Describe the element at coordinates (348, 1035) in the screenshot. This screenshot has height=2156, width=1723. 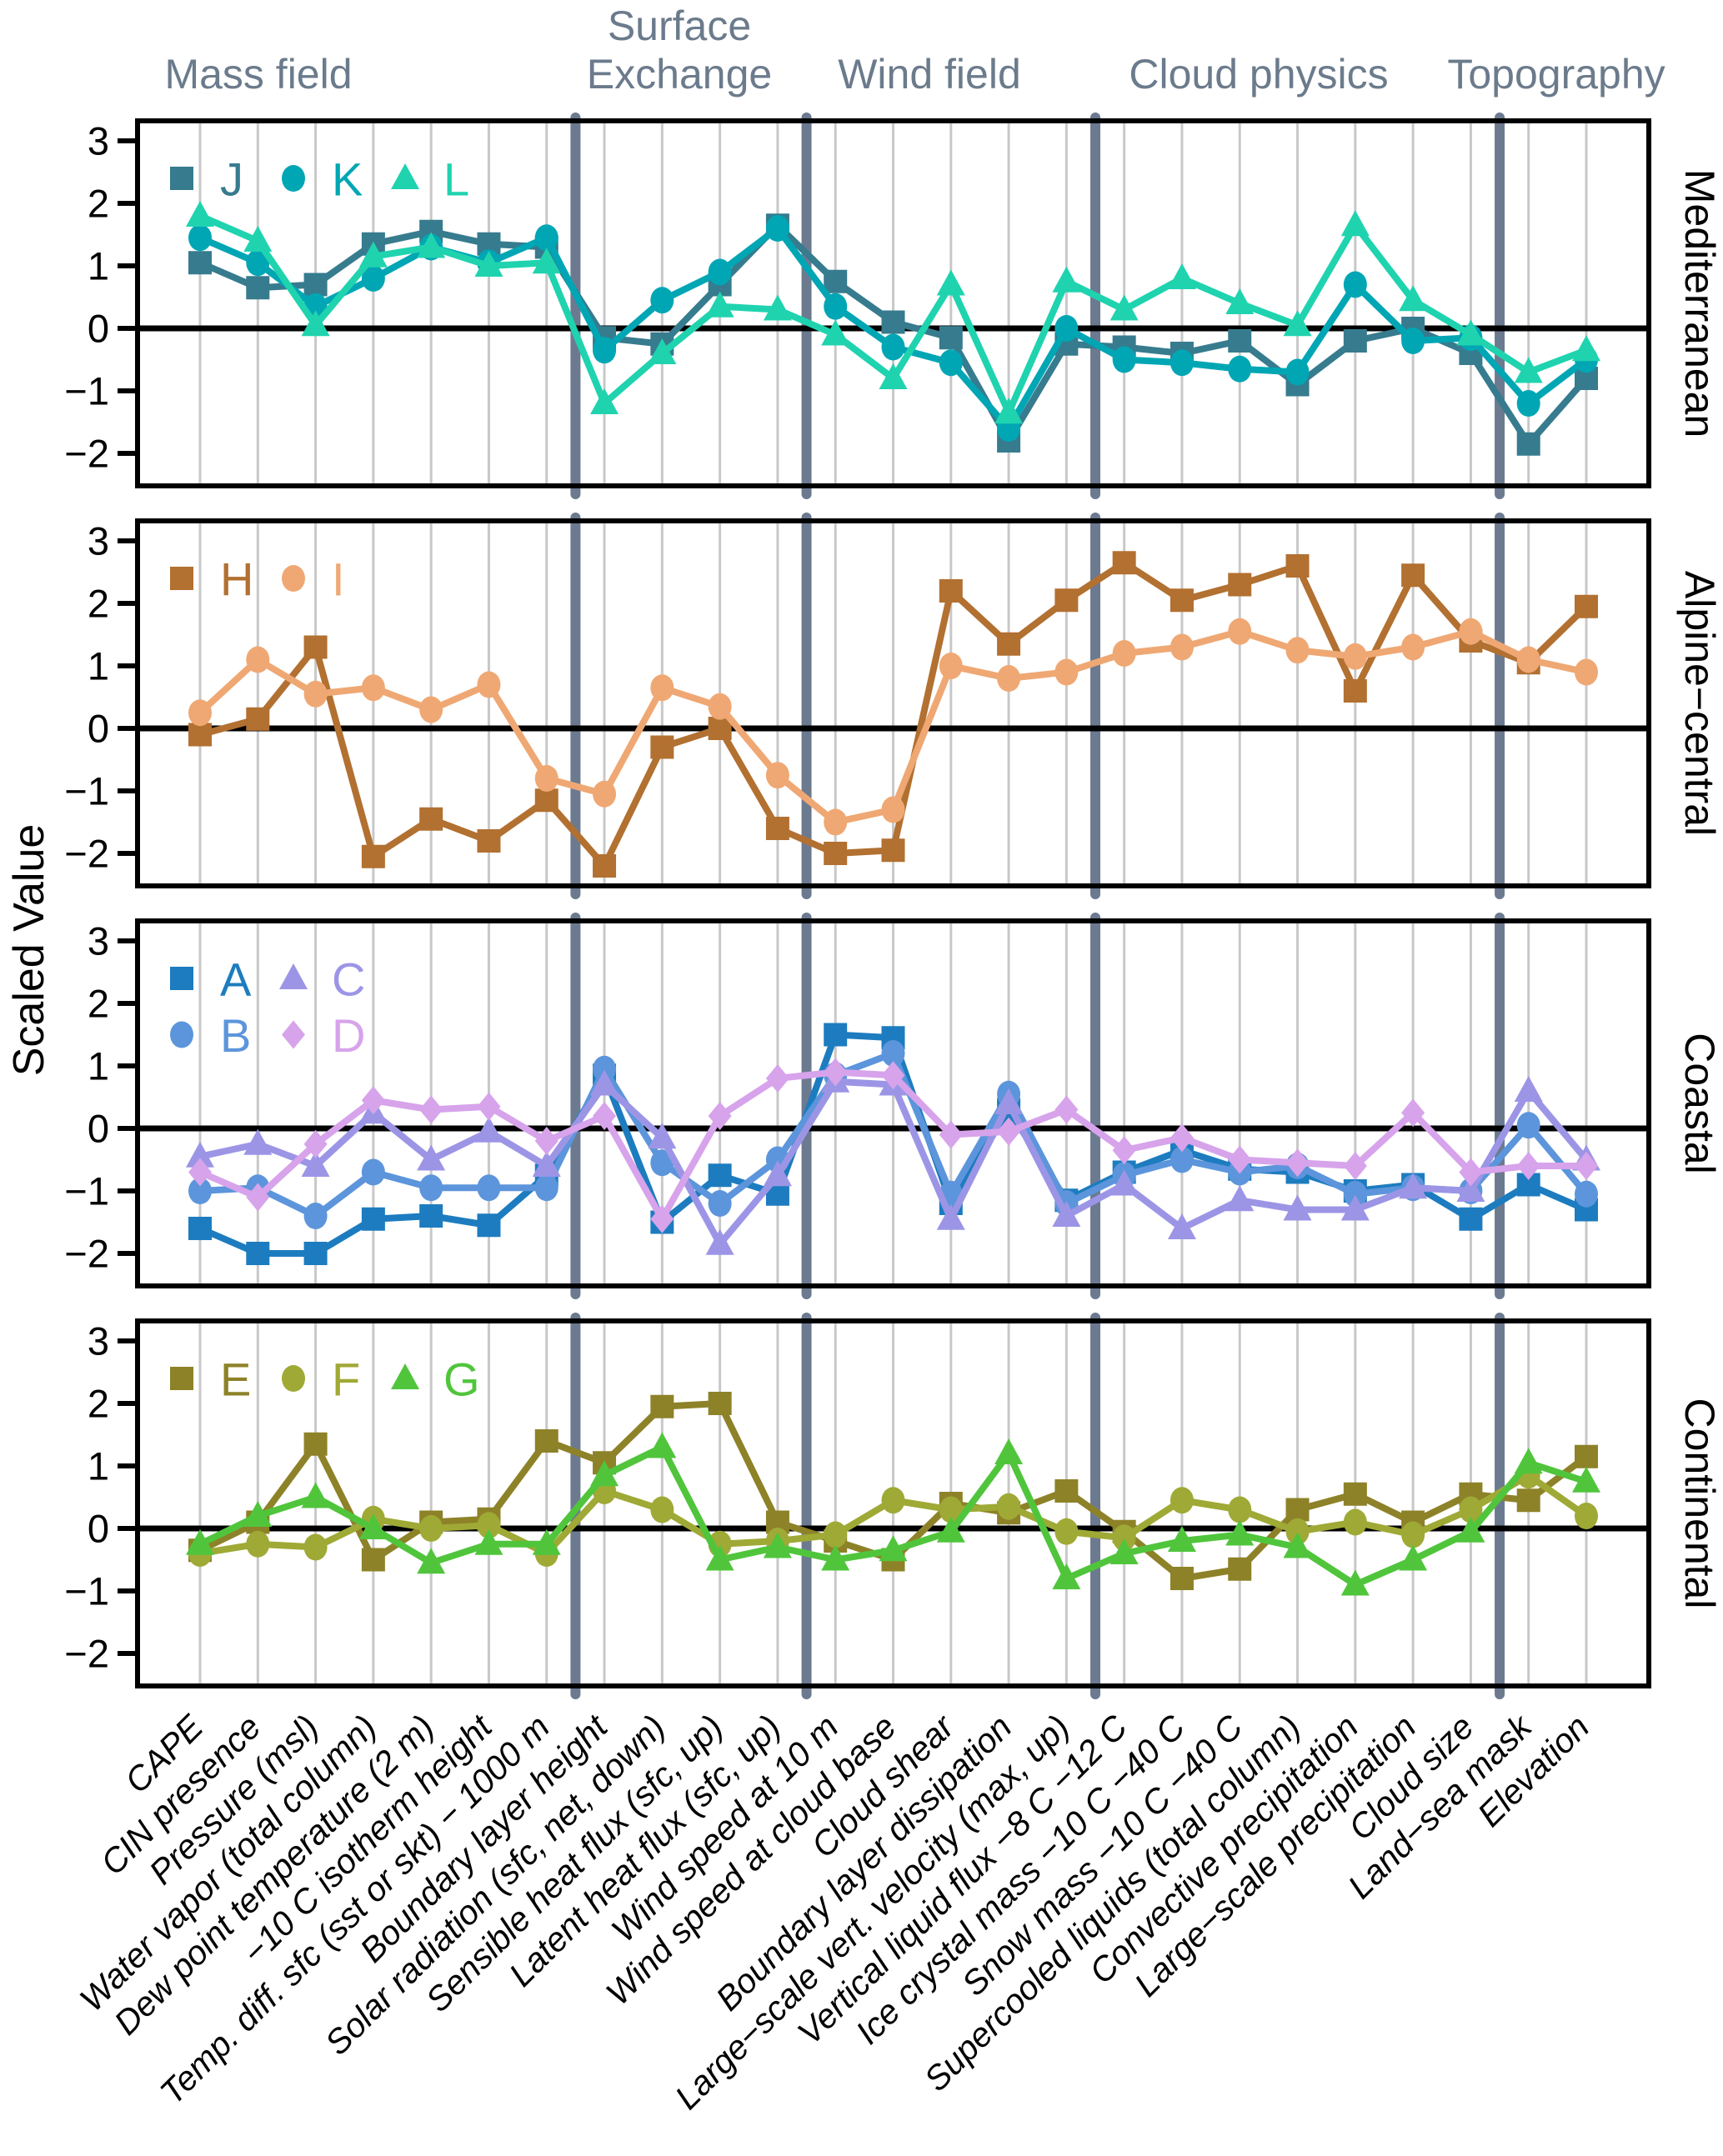
I see `legend-label-D: D` at that location.